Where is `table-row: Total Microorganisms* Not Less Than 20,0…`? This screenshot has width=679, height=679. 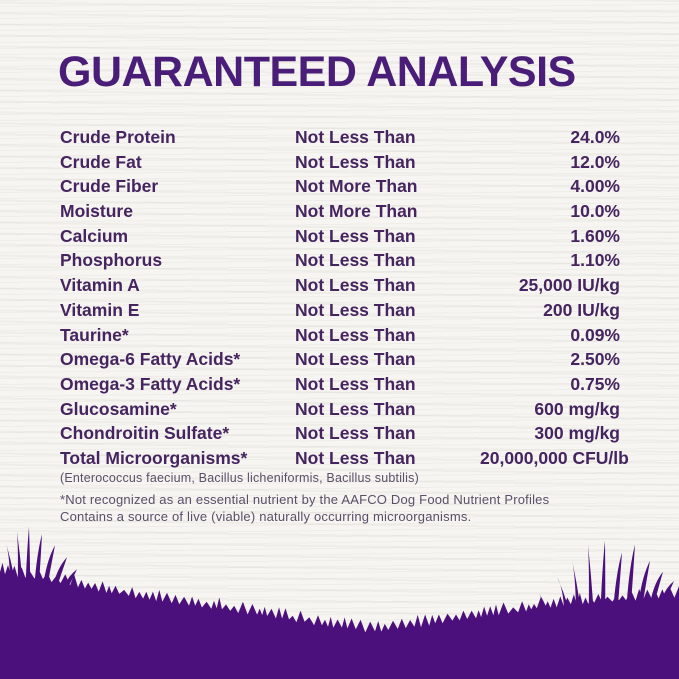 table-row: Total Microorganisms* Not Less Than 20,0… is located at coordinates (344, 458).